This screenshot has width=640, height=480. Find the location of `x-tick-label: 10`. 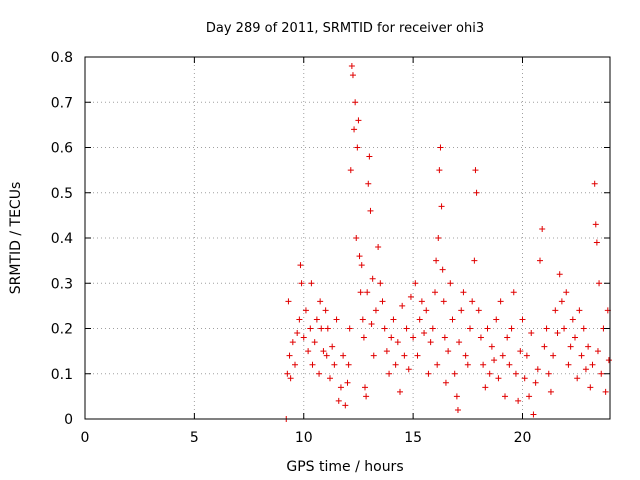

x-tick-label: 10 is located at coordinates (304, 438).